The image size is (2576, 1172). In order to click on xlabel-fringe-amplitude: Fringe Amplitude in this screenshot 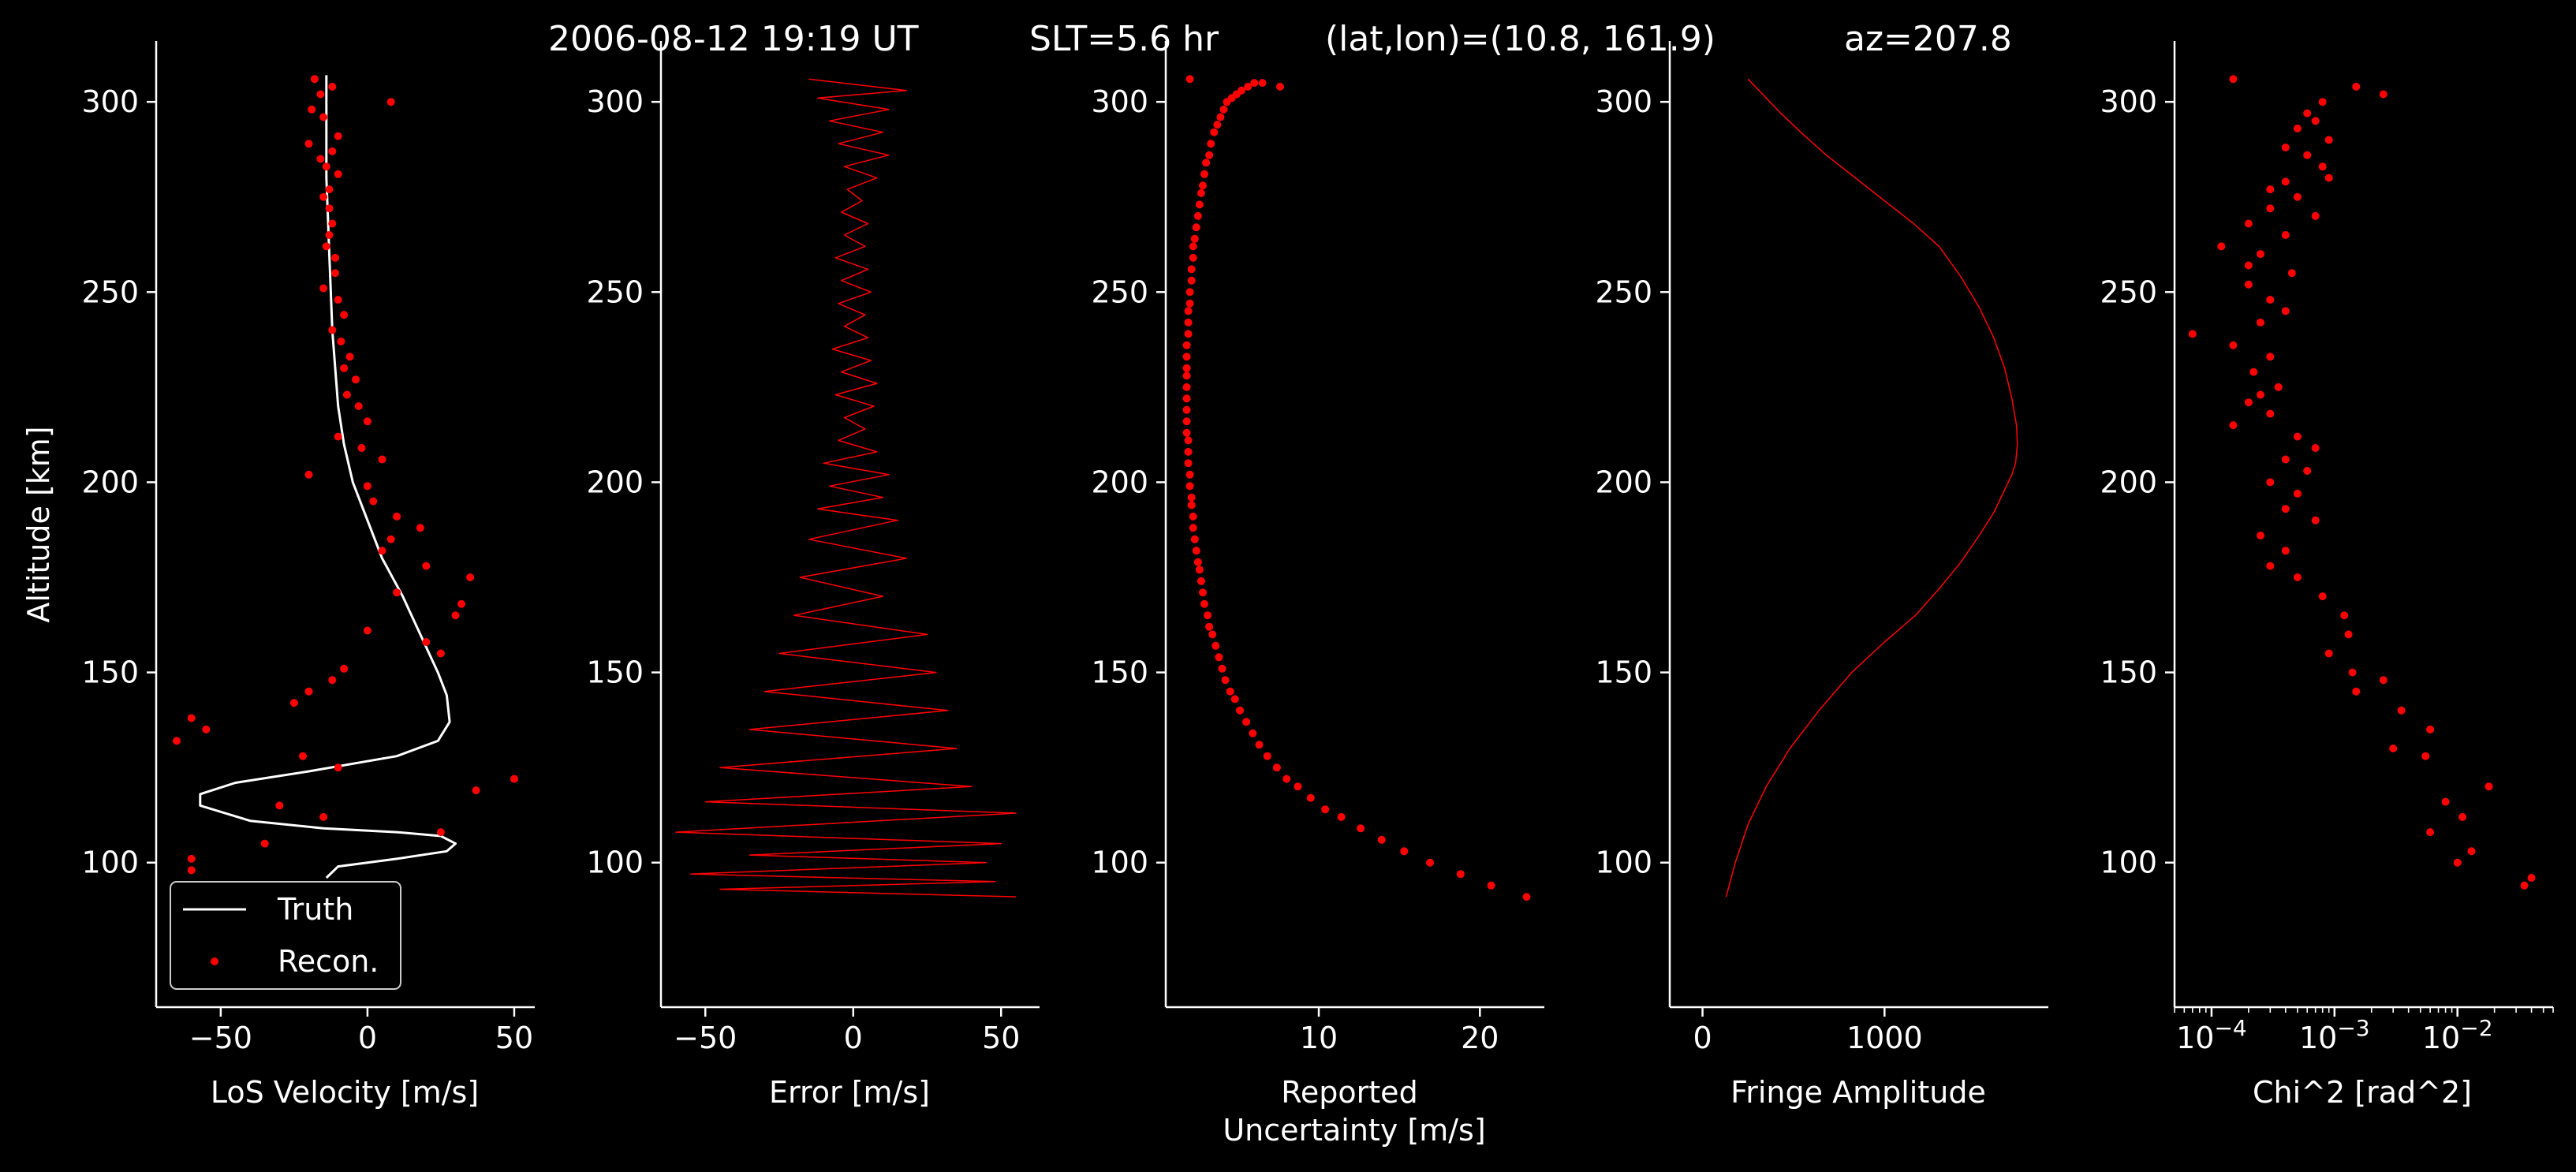, I will do `click(1858, 1093)`.